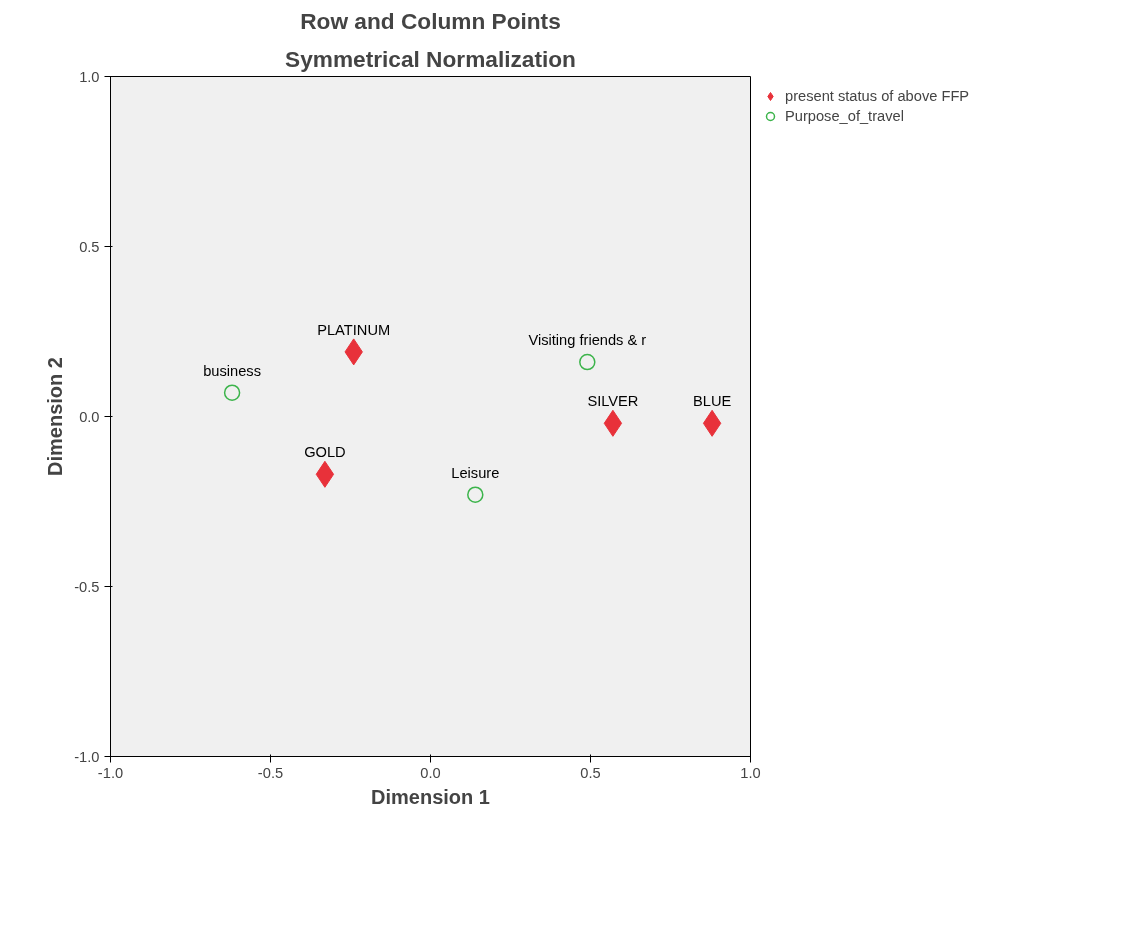  What do you see at coordinates (354, 329) in the screenshot?
I see `annotation: PLATINUM` at bounding box center [354, 329].